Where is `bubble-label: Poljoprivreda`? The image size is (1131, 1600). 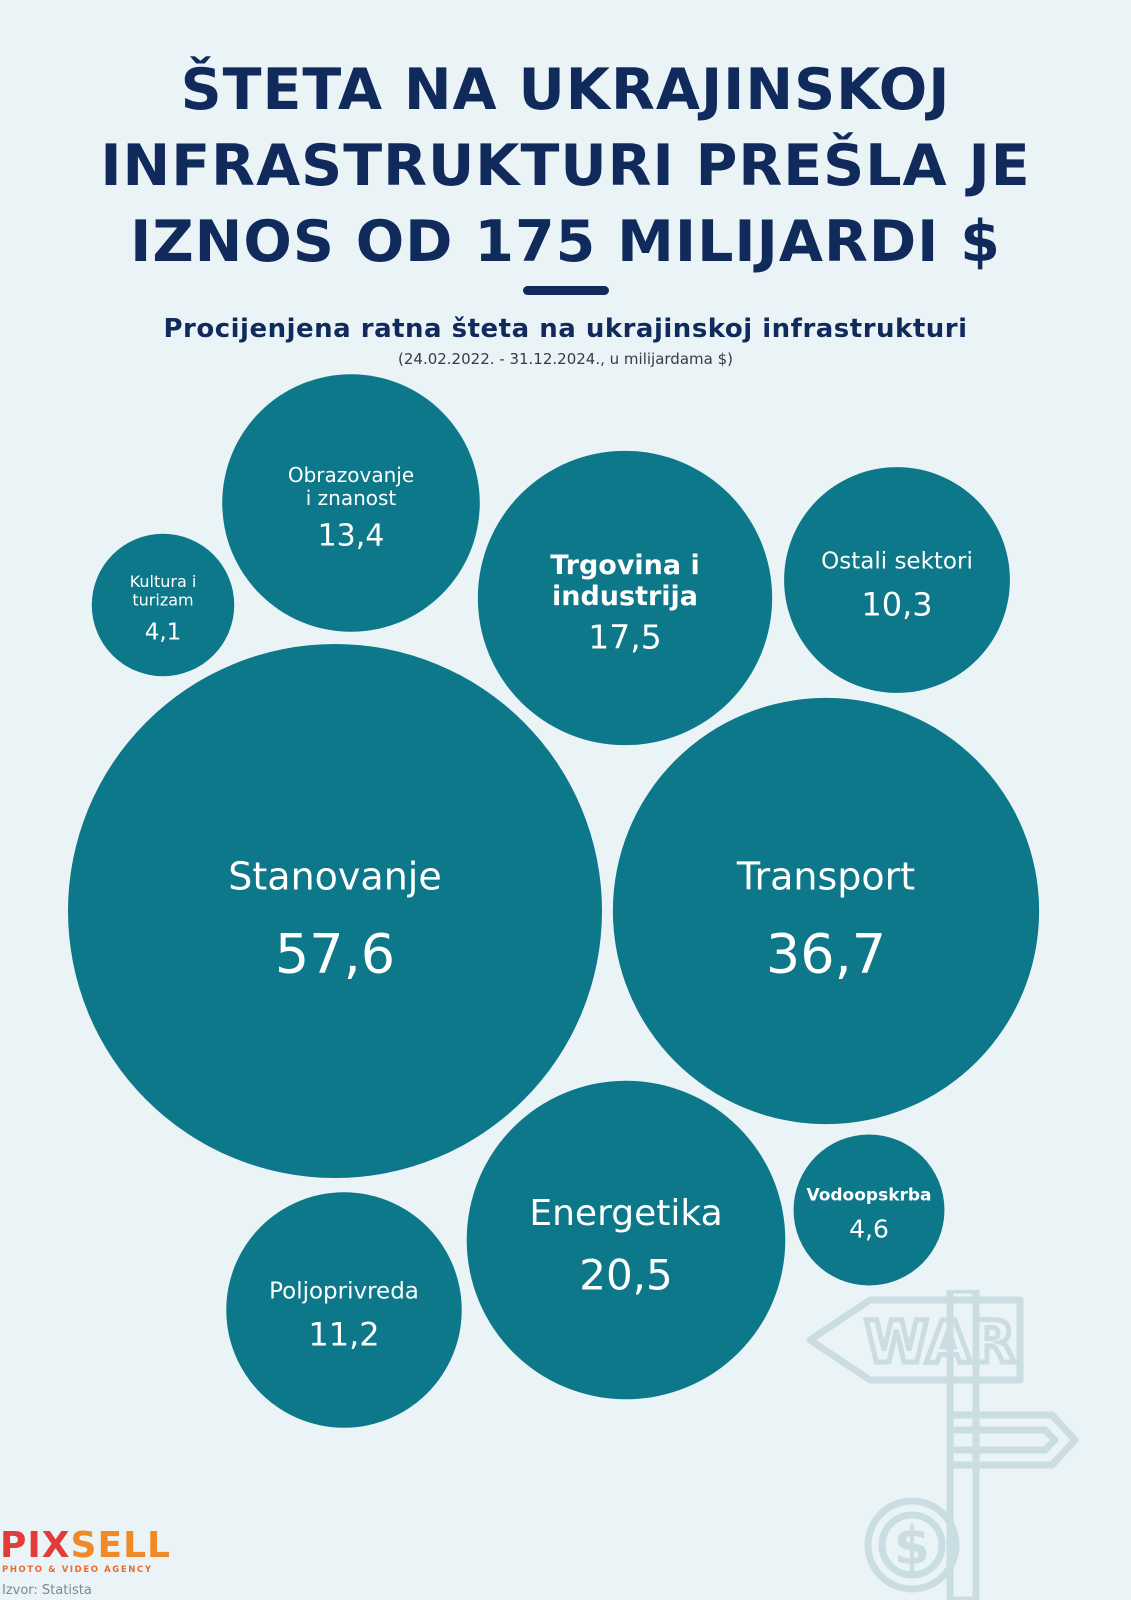
bubble-label: Poljoprivreda is located at coordinates (344, 1291).